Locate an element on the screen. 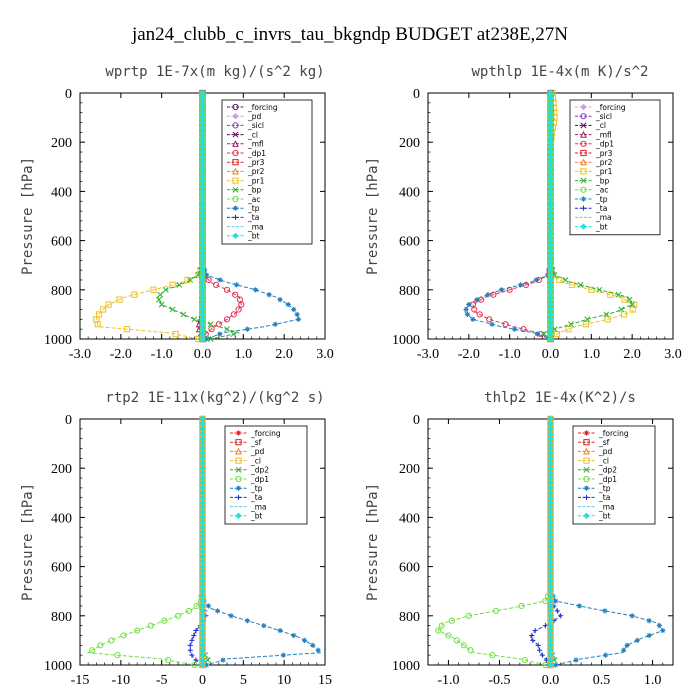 The height and width of the screenshot is (700, 700). legend-item: _bt is located at coordinates (591, 226).